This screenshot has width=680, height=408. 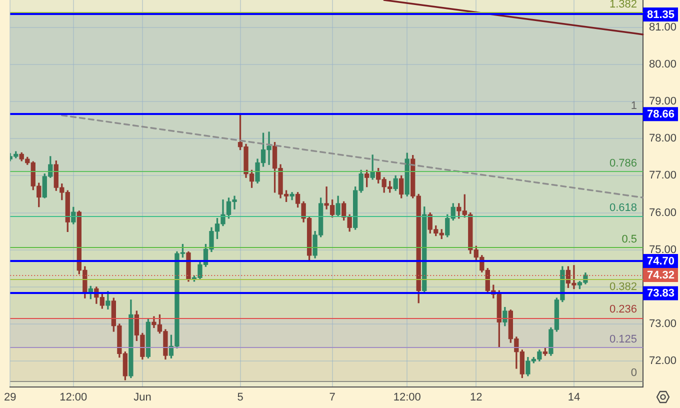 What do you see at coordinates (663, 361) in the screenshot?
I see `y-tick-label: 72.00` at bounding box center [663, 361].